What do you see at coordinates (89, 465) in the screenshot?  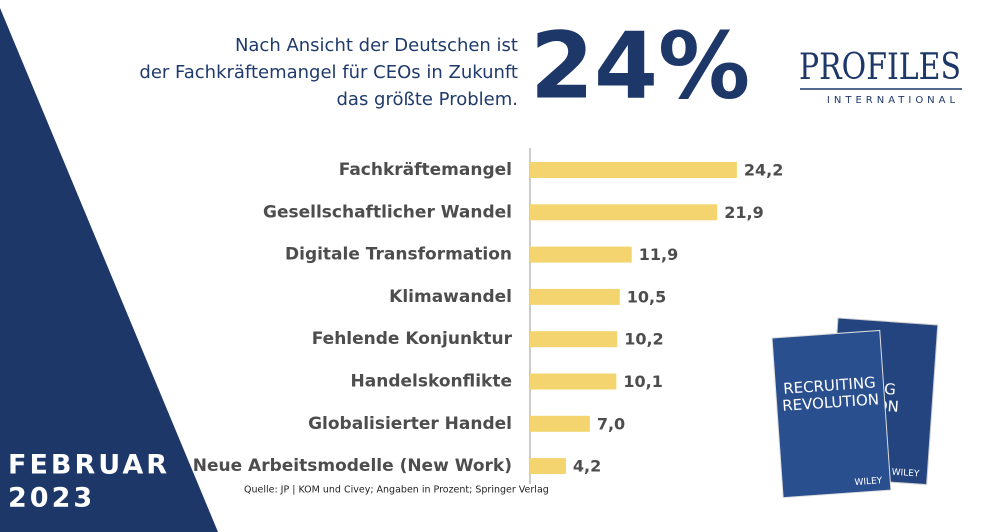 I see `date-month: FEBRUAR` at bounding box center [89, 465].